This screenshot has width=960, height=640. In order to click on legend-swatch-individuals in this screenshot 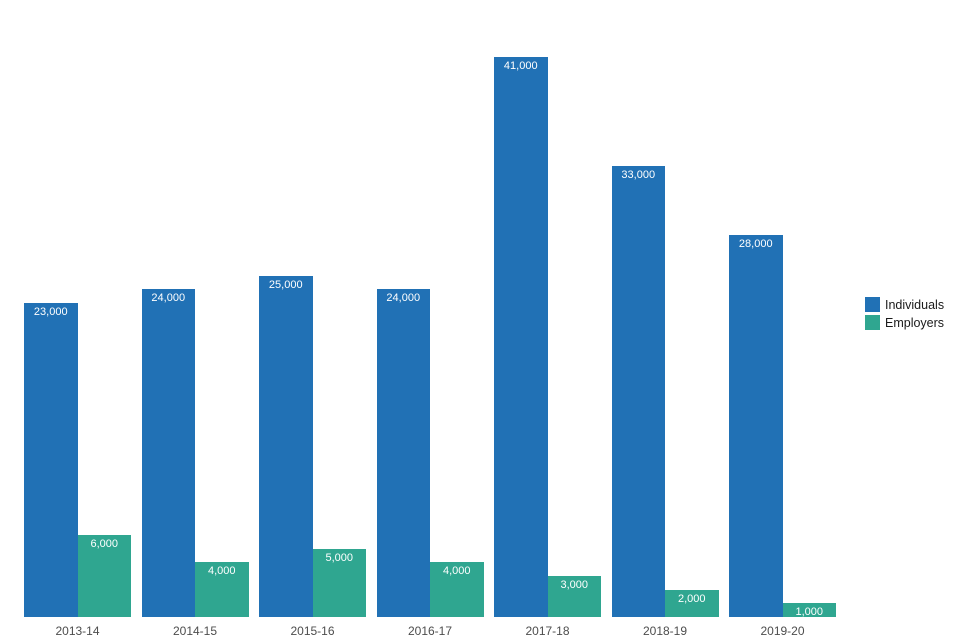, I will do `click(872, 304)`.